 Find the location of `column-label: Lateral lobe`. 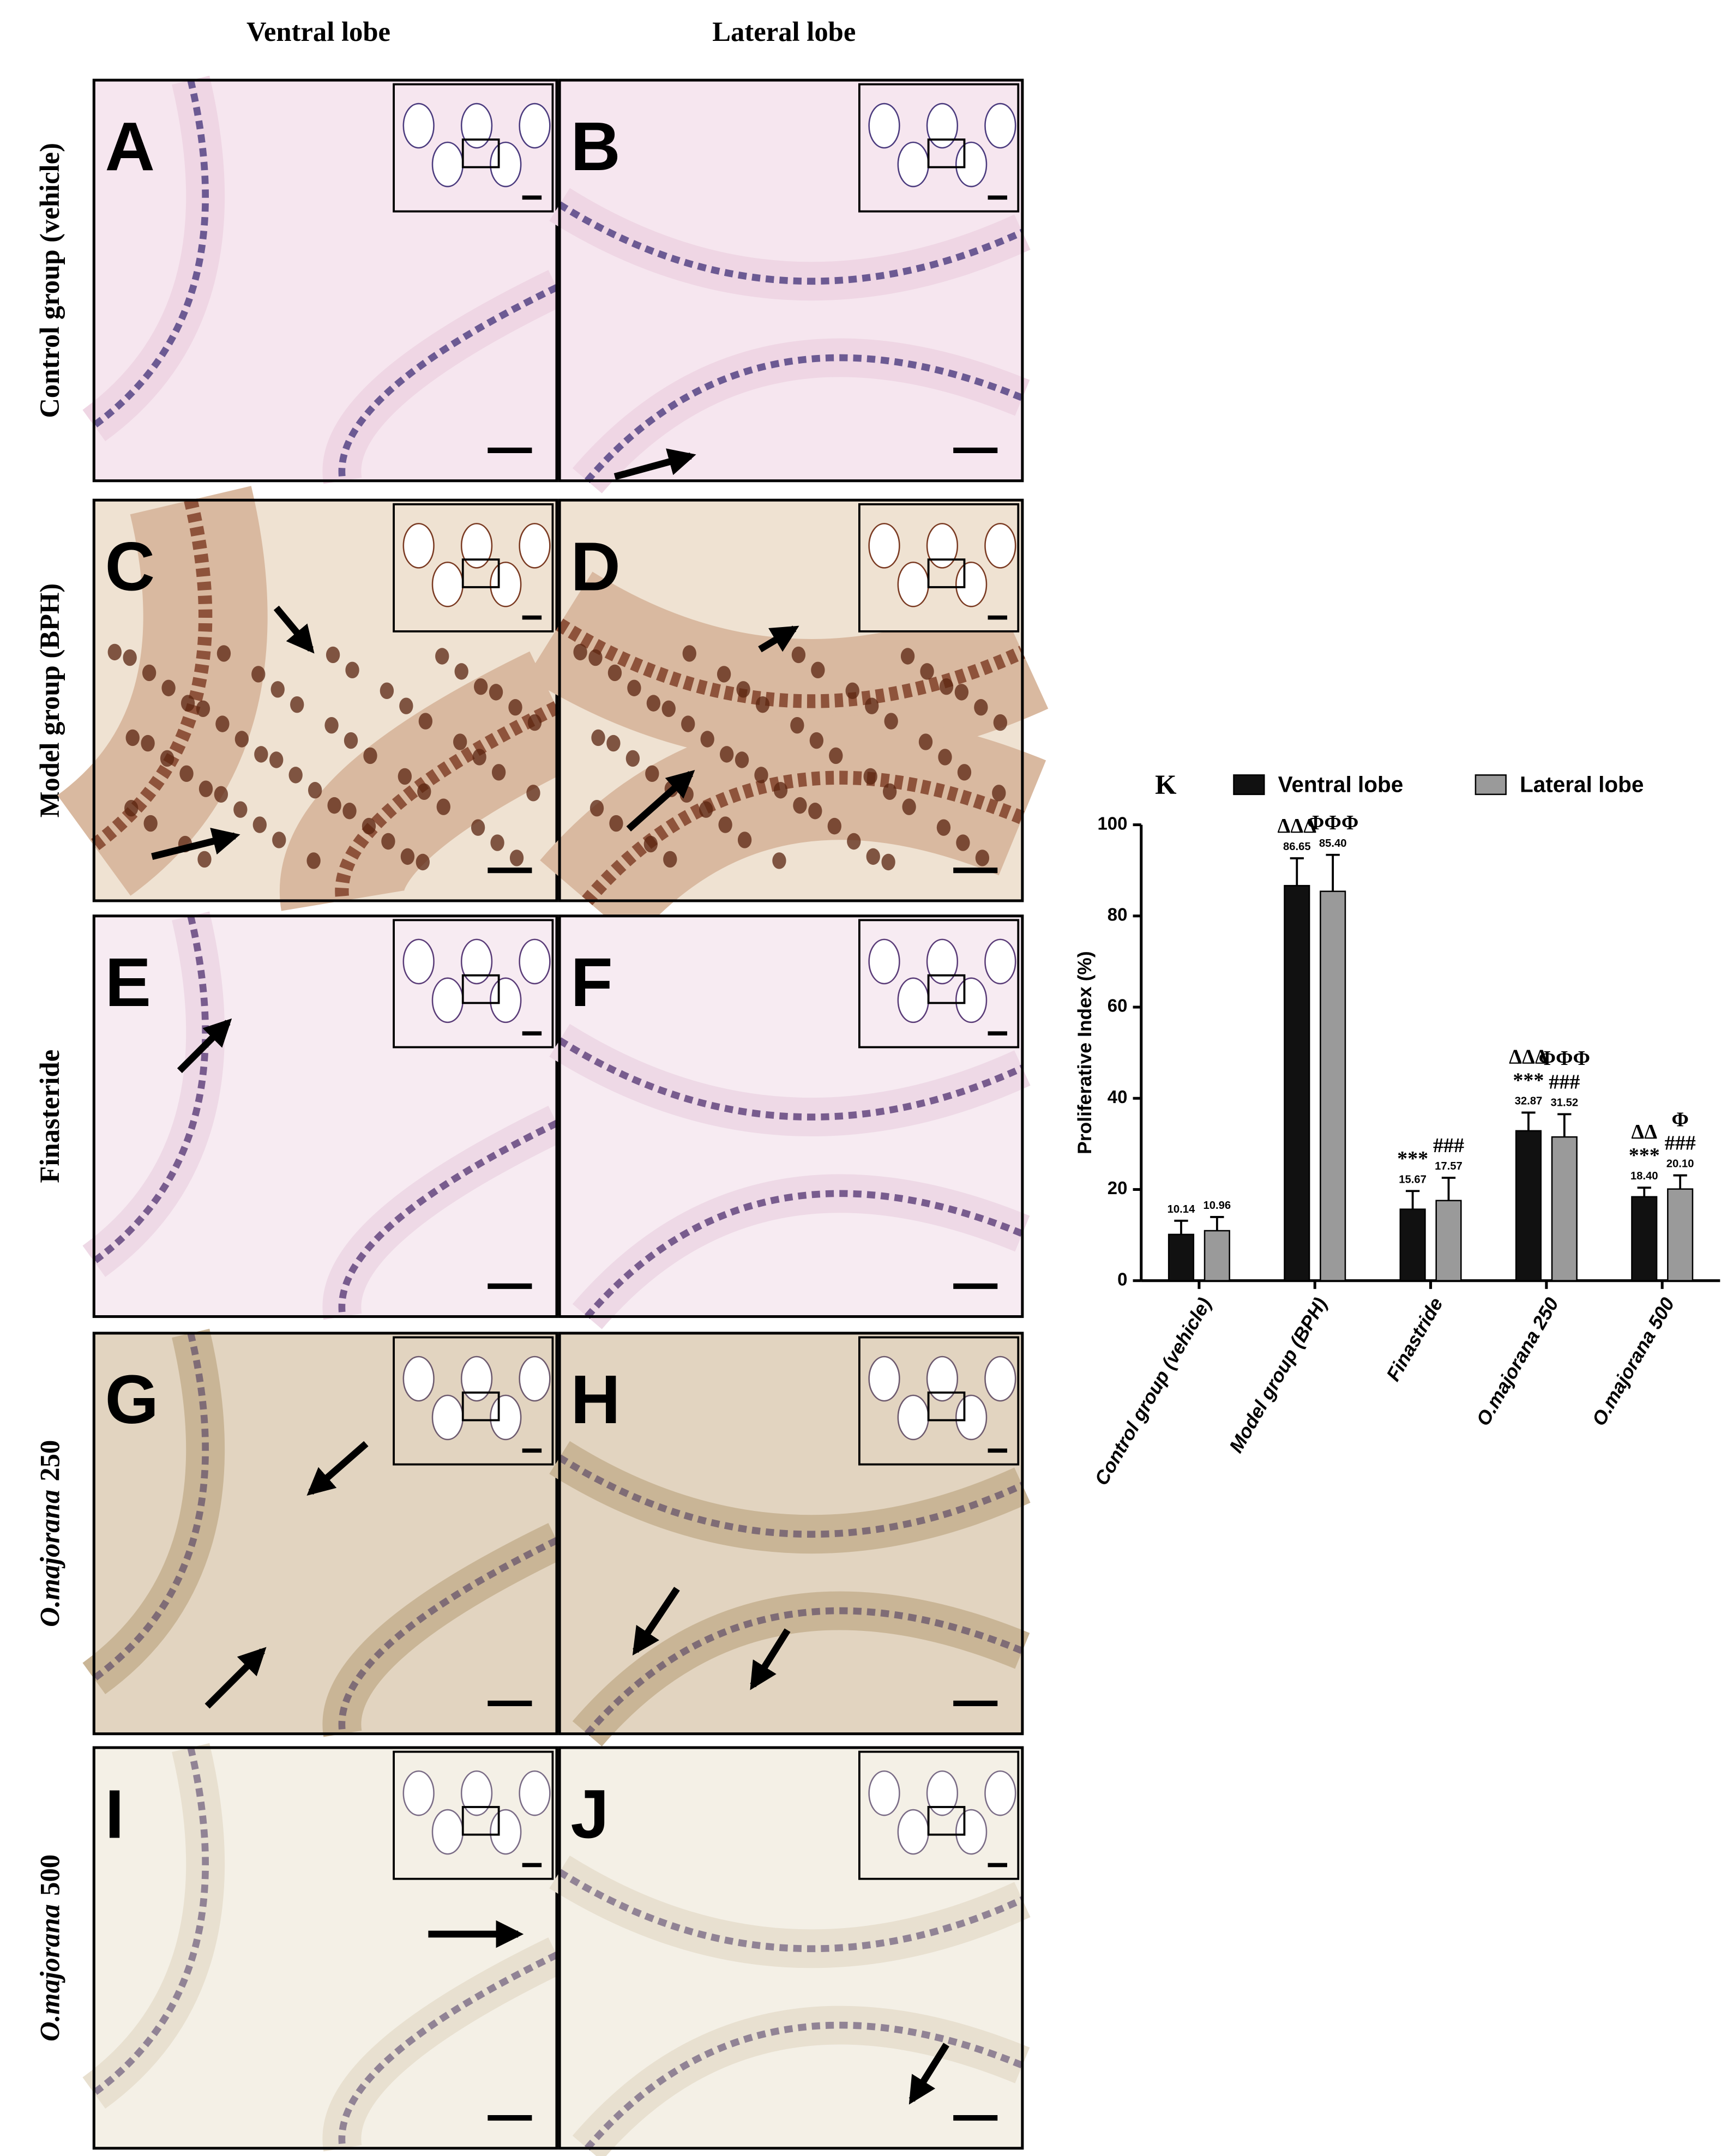

column-label: Lateral lobe is located at coordinates (784, 31).